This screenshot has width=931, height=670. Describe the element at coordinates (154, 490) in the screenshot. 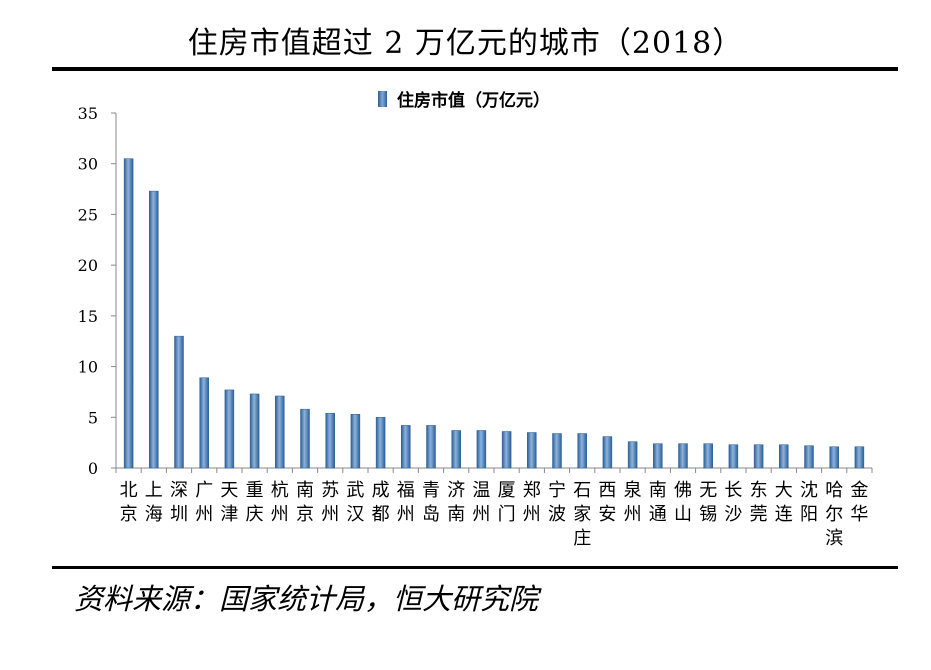

I see `x-tick-label: 上` at that location.